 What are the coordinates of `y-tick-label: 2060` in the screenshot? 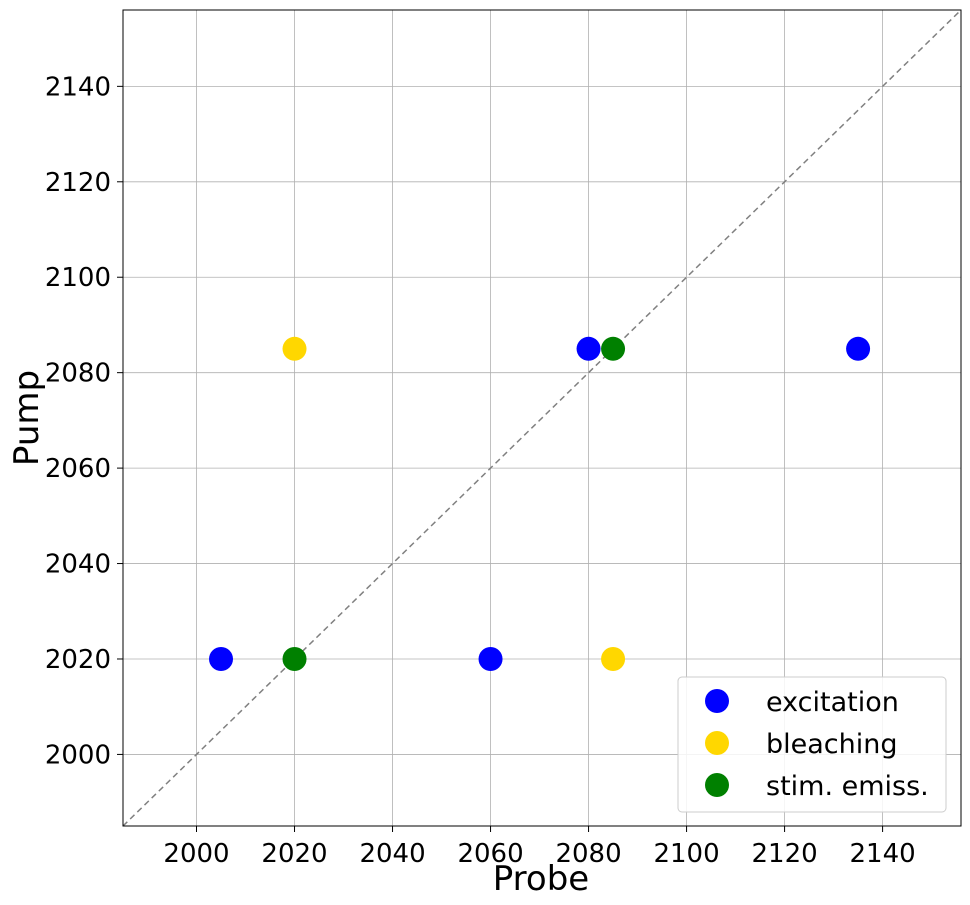 It's located at (78, 469).